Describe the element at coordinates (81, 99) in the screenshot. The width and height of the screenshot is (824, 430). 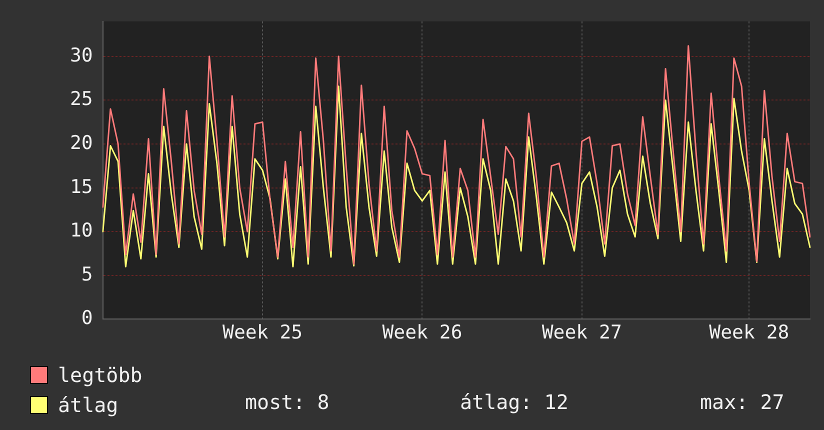
I see `y-tick-label: 25` at that location.